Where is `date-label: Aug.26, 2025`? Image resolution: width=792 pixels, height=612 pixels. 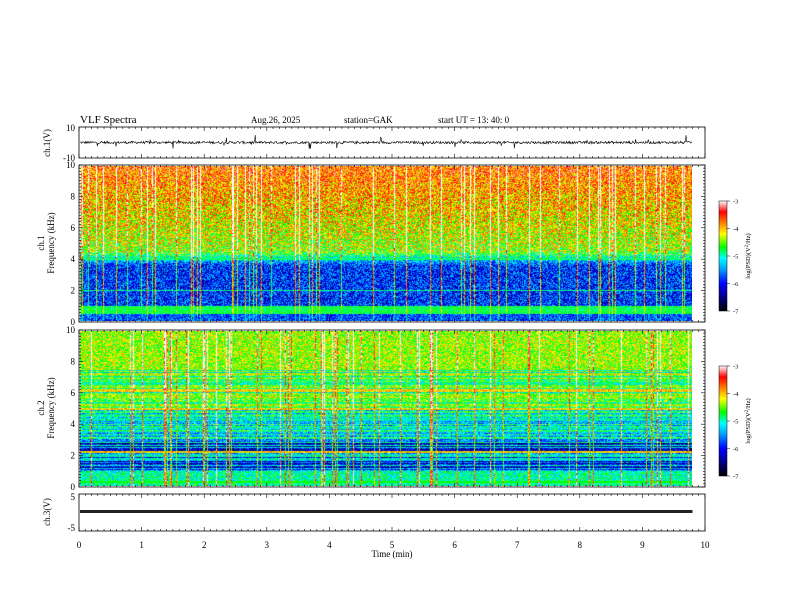 date-label: Aug.26, 2025 is located at coordinates (276, 120).